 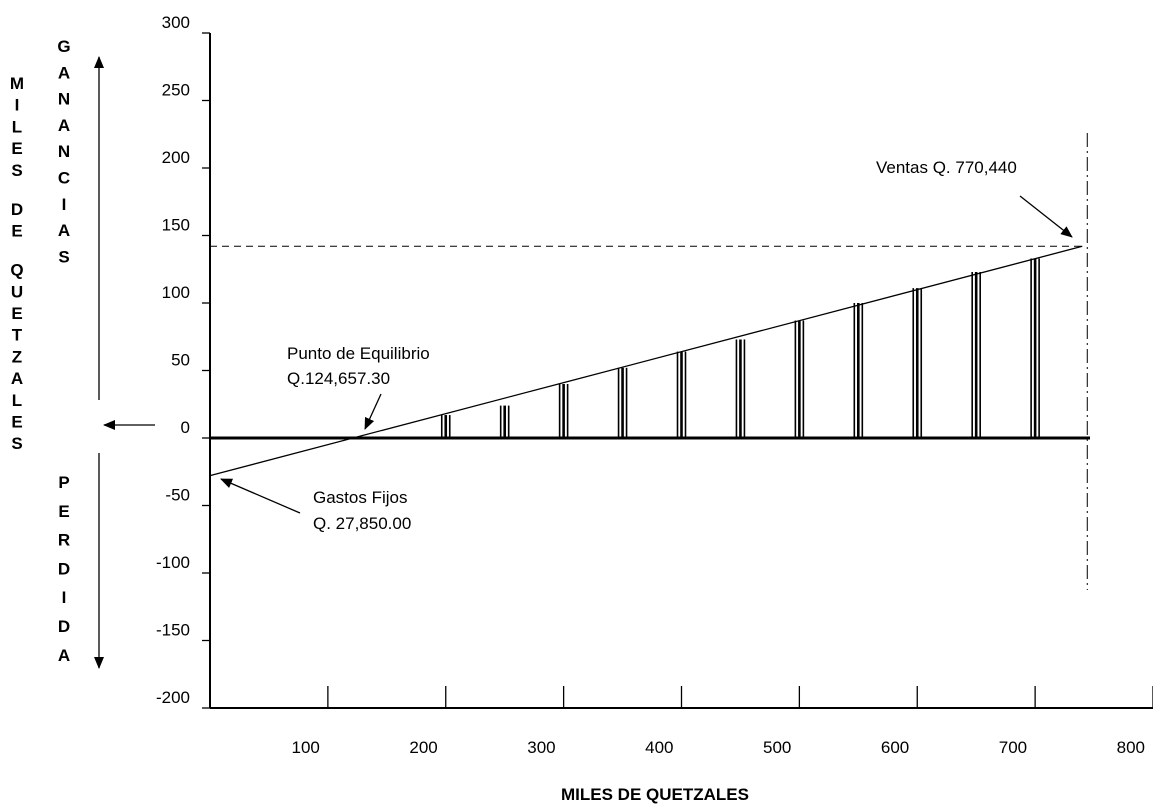 What do you see at coordinates (777, 747) in the screenshot?
I see `x-tick-label: 500` at bounding box center [777, 747].